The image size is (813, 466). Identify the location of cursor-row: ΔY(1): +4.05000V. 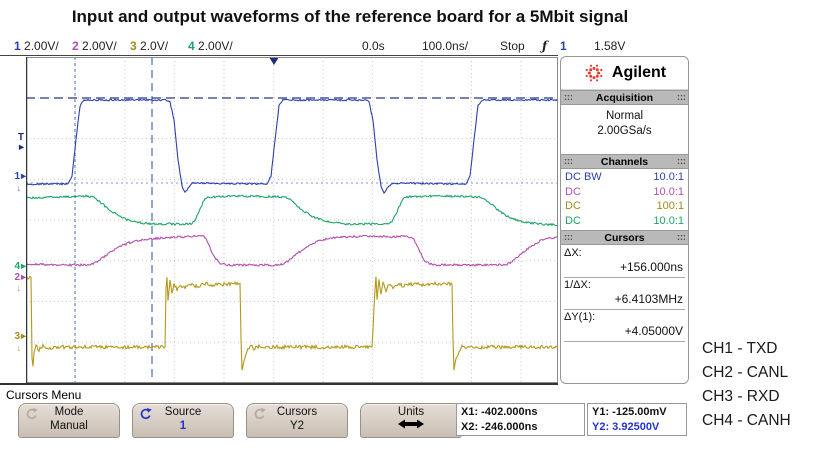
(624, 326).